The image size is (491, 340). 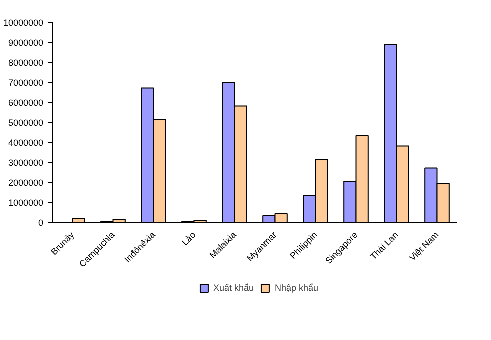 I want to click on y-tick-label: 1000000, so click(x=26, y=203).